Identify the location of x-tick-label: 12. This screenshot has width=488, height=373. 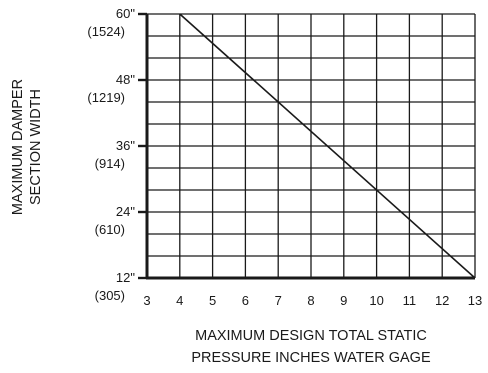
(442, 300).